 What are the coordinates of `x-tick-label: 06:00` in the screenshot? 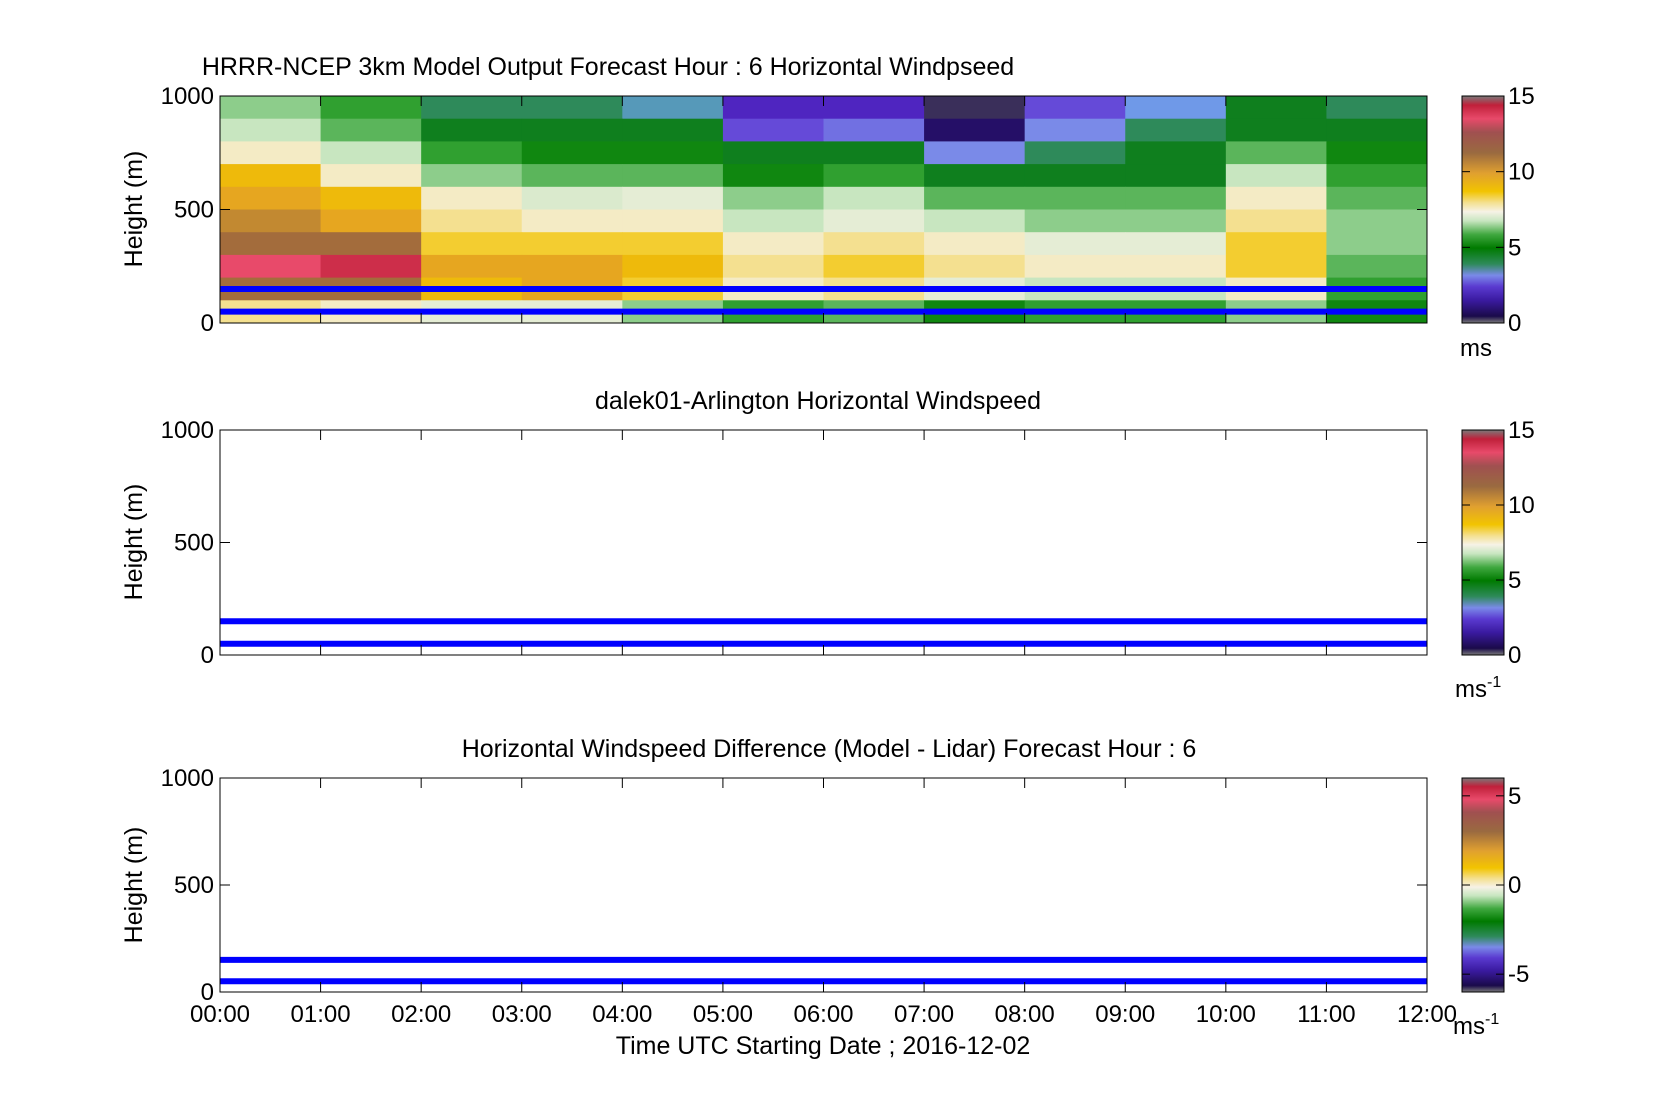 It's located at (823, 1014).